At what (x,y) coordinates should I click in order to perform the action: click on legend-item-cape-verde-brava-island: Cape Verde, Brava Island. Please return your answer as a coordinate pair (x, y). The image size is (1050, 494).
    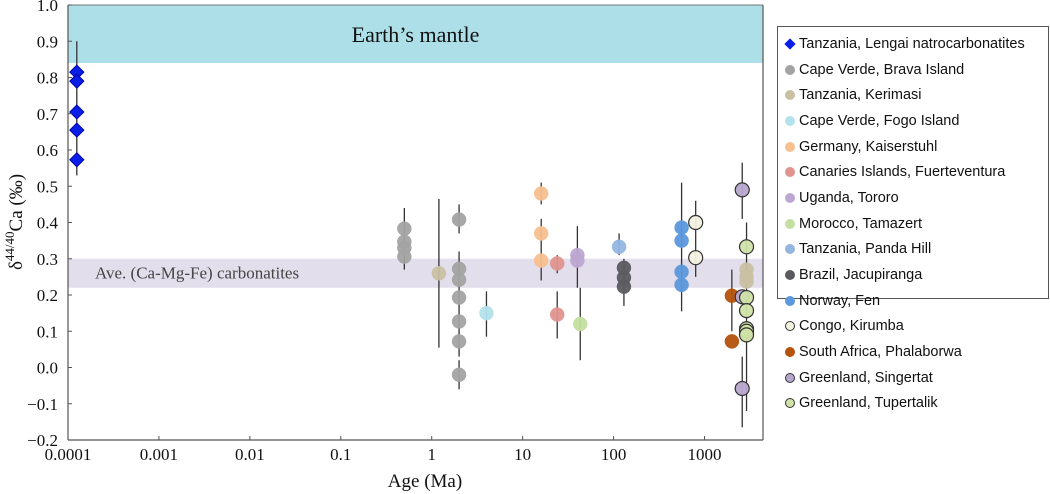
    Looking at the image, I should click on (915, 70).